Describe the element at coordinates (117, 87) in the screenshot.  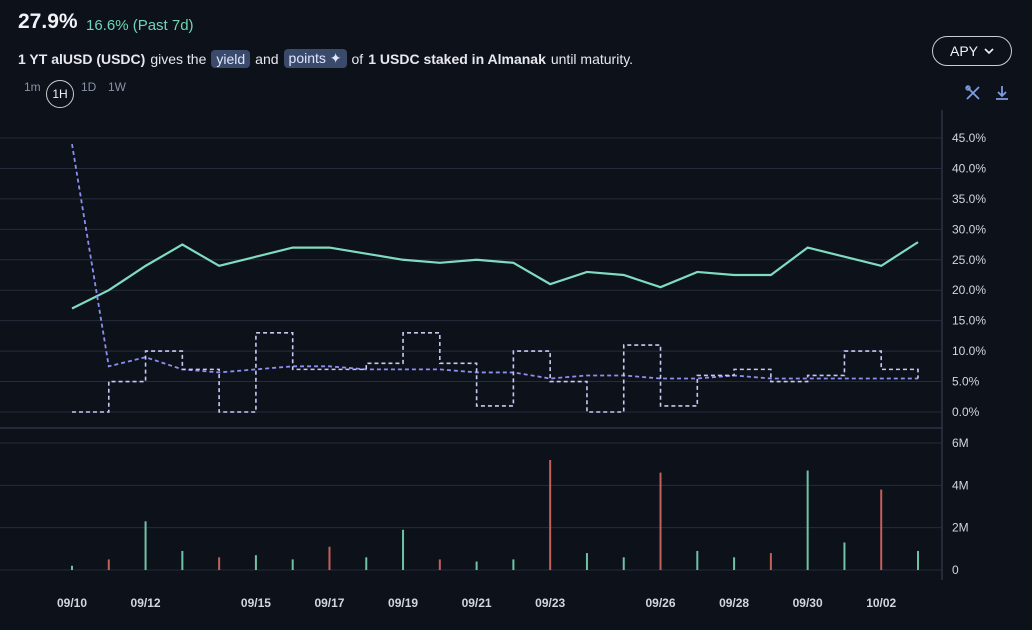
I see `timeframe-1w: 1W` at that location.